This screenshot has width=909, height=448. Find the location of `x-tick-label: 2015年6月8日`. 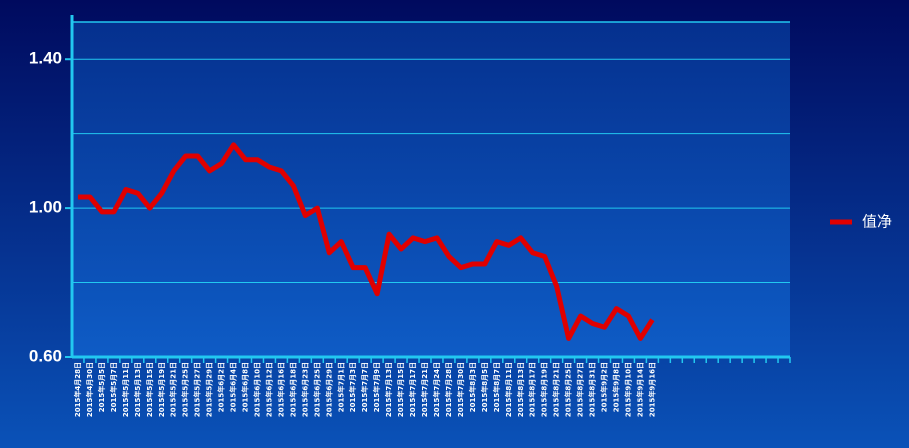

x-tick-label: 2015年6月8日 is located at coordinates (245, 387).